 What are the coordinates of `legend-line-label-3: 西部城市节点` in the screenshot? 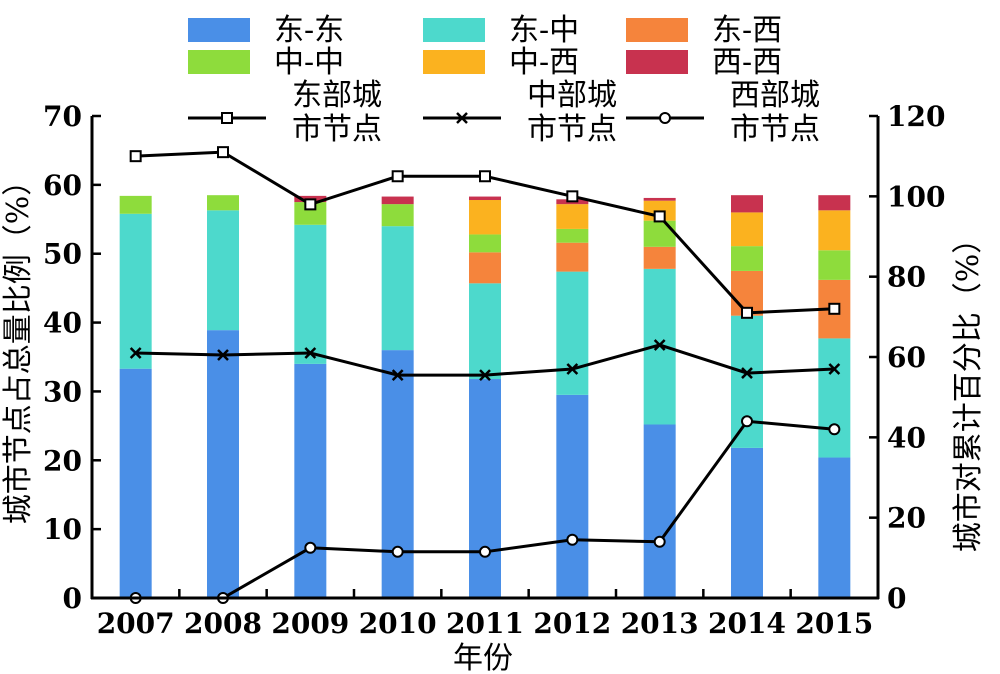 It's located at (775, 112).